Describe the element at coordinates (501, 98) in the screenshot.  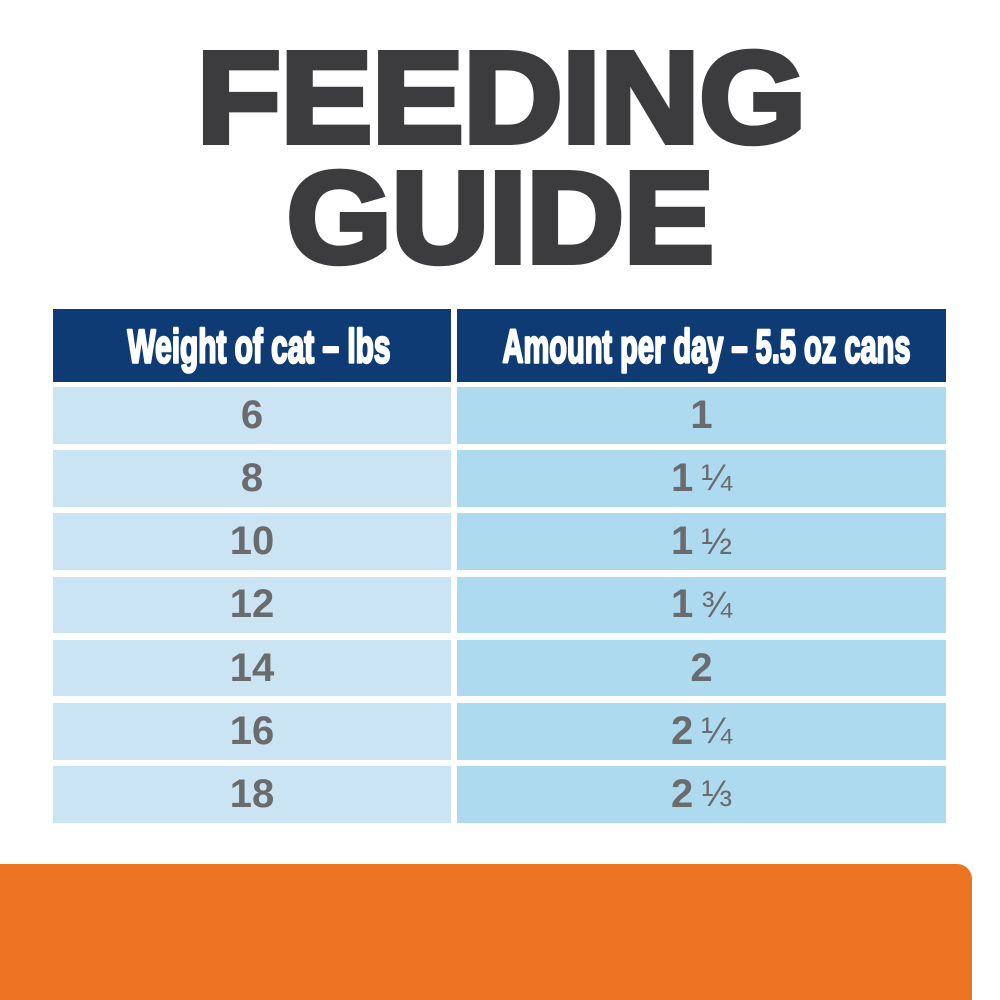
I see `svg-text: FEEDING` at that location.